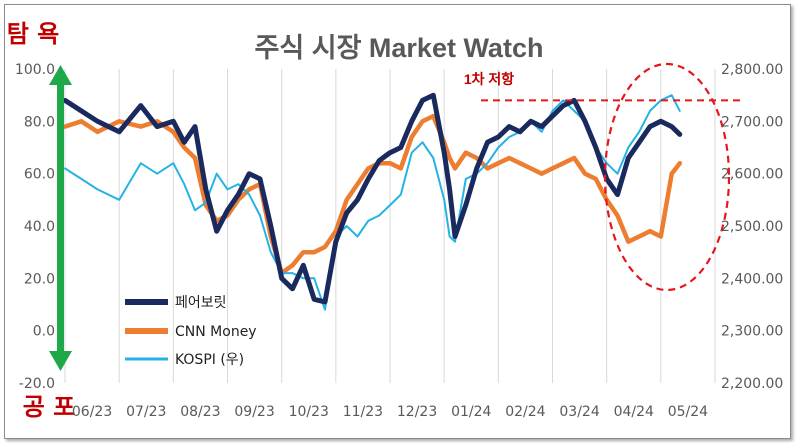  I want to click on greed-label: 탐 욕, so click(33, 34).